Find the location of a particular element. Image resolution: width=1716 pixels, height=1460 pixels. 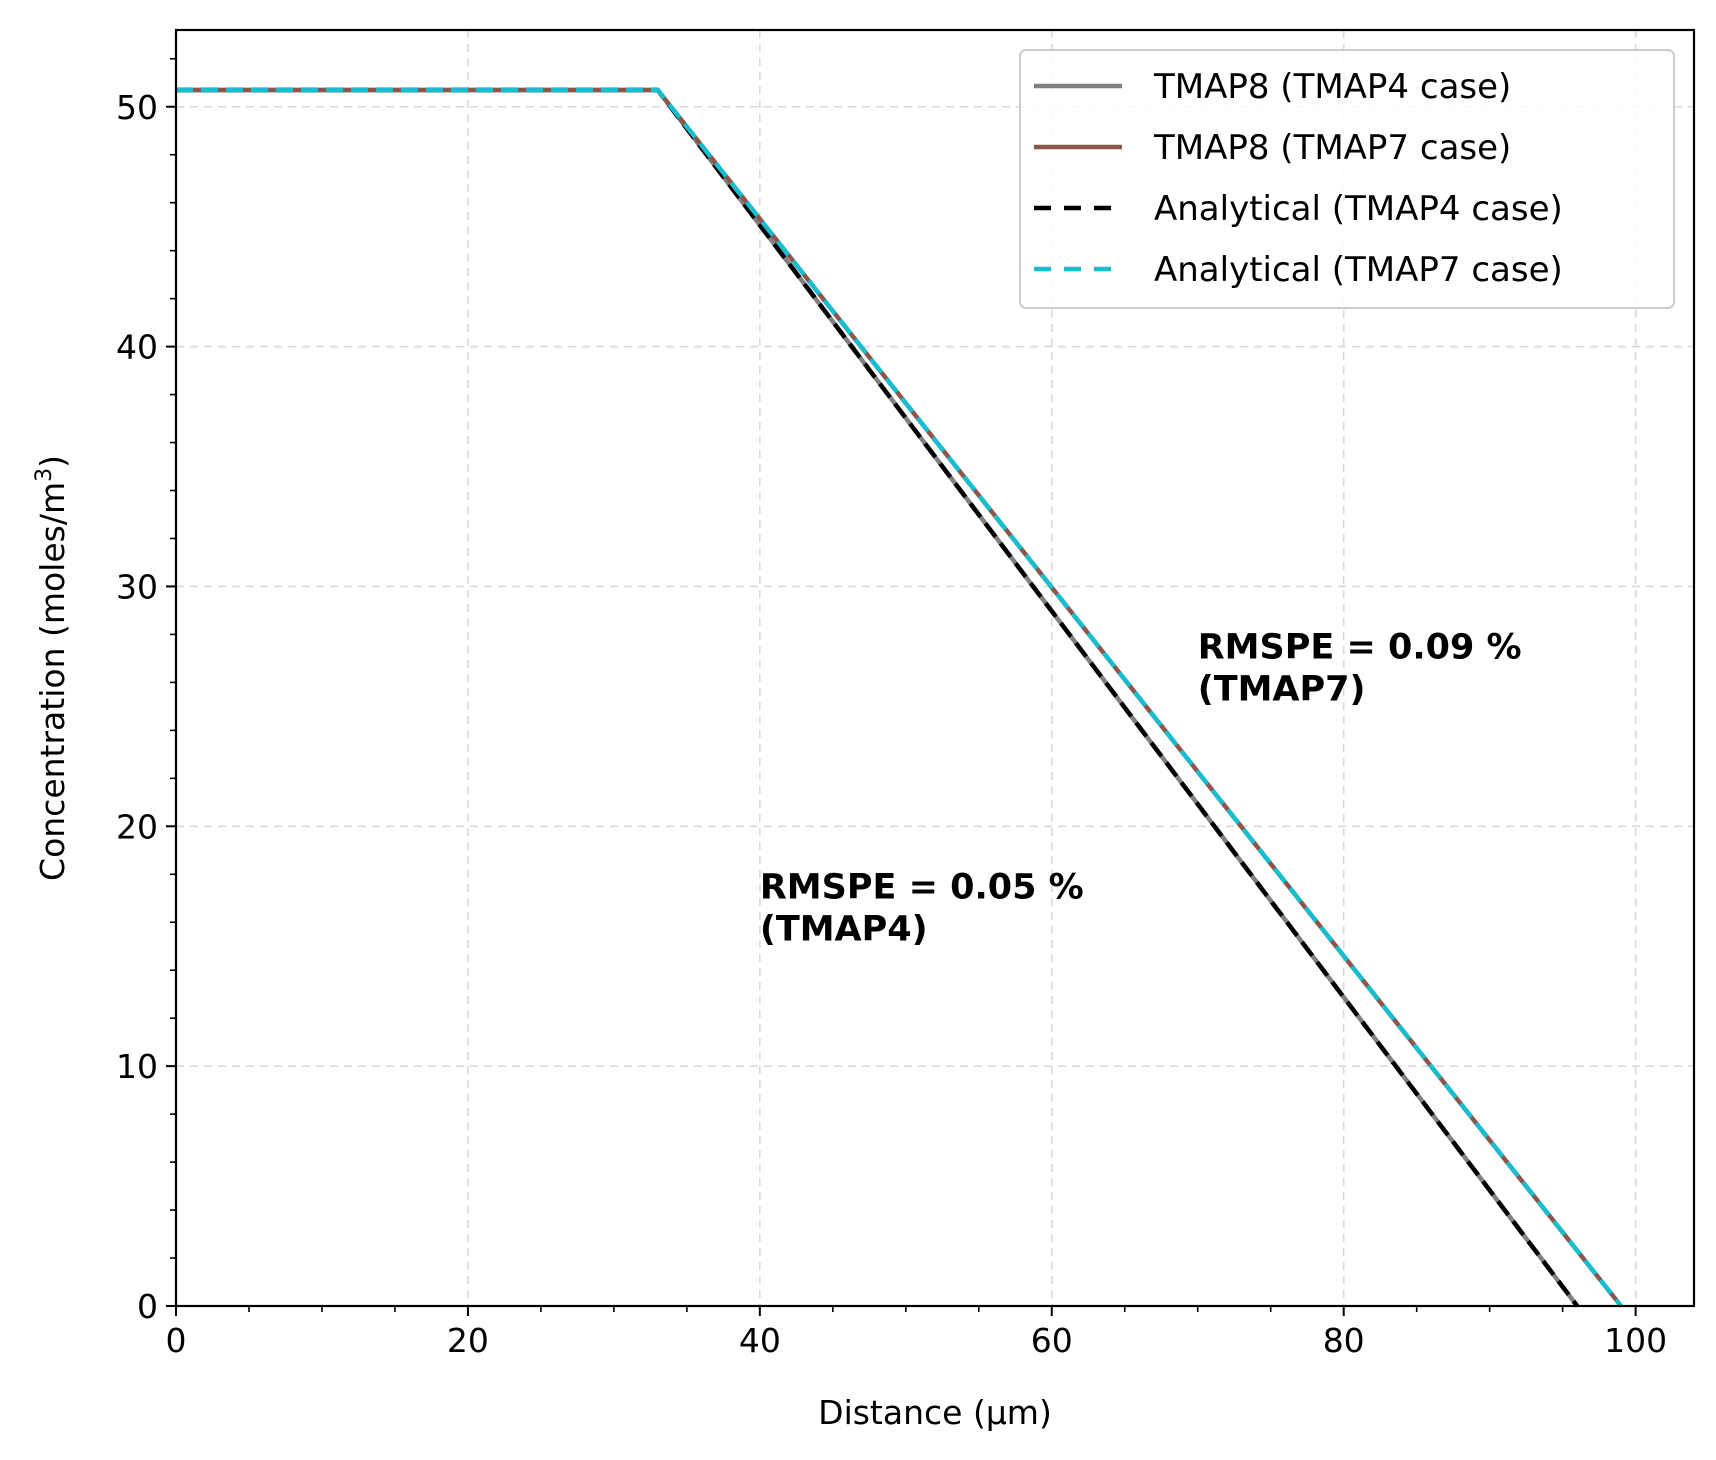

x-tick-label: 40 is located at coordinates (760, 1340).